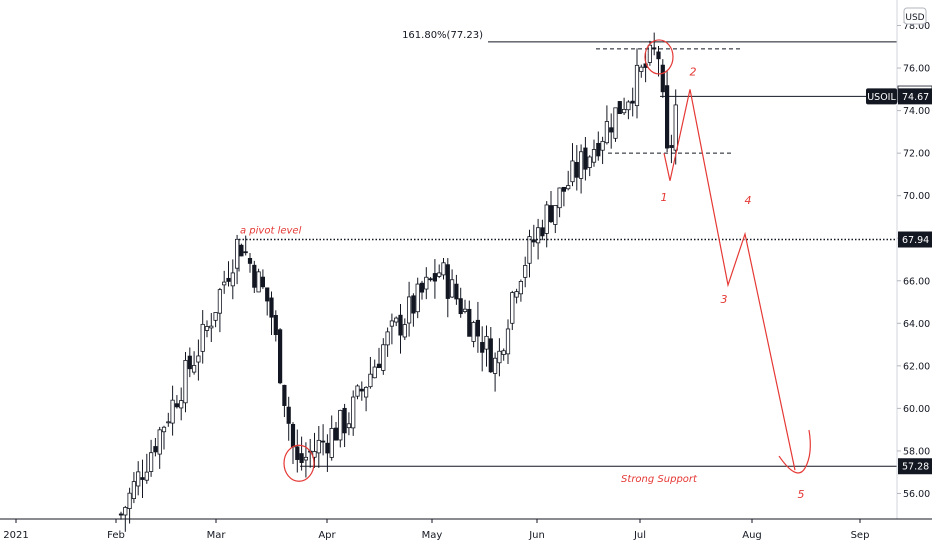 This screenshot has height=550, width=932. I want to click on time-axis-ticks: 2021 Feb Mar Apr May Jun Jul Aug Sep, so click(436, 530).